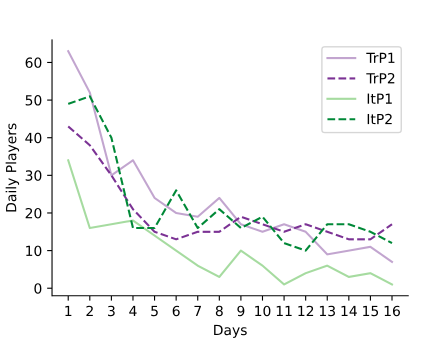  I want to click on y-tick-label: 20, so click(34, 213).